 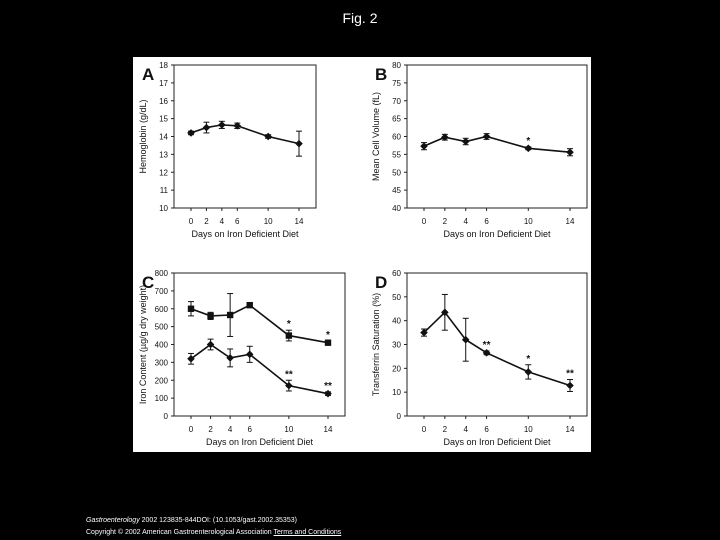 I want to click on series-1: **, so click(x=259, y=319).